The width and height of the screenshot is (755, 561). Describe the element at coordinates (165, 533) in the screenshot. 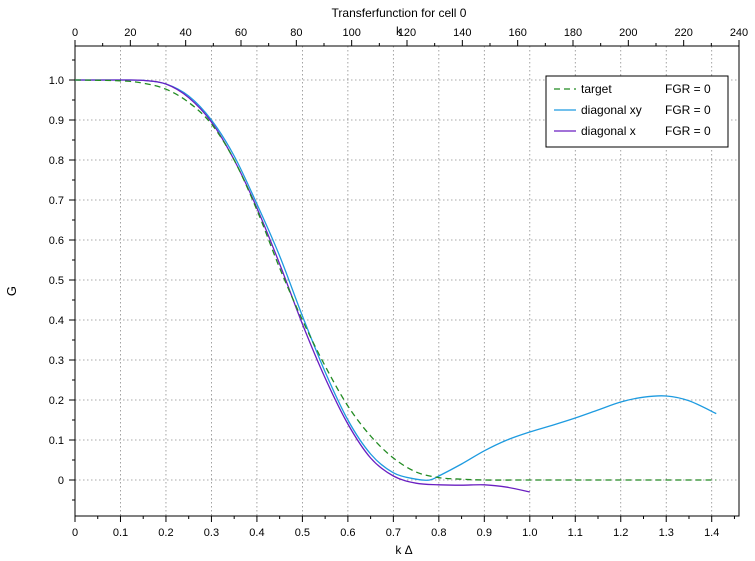

I see `x-tick-label: 0.2` at that location.